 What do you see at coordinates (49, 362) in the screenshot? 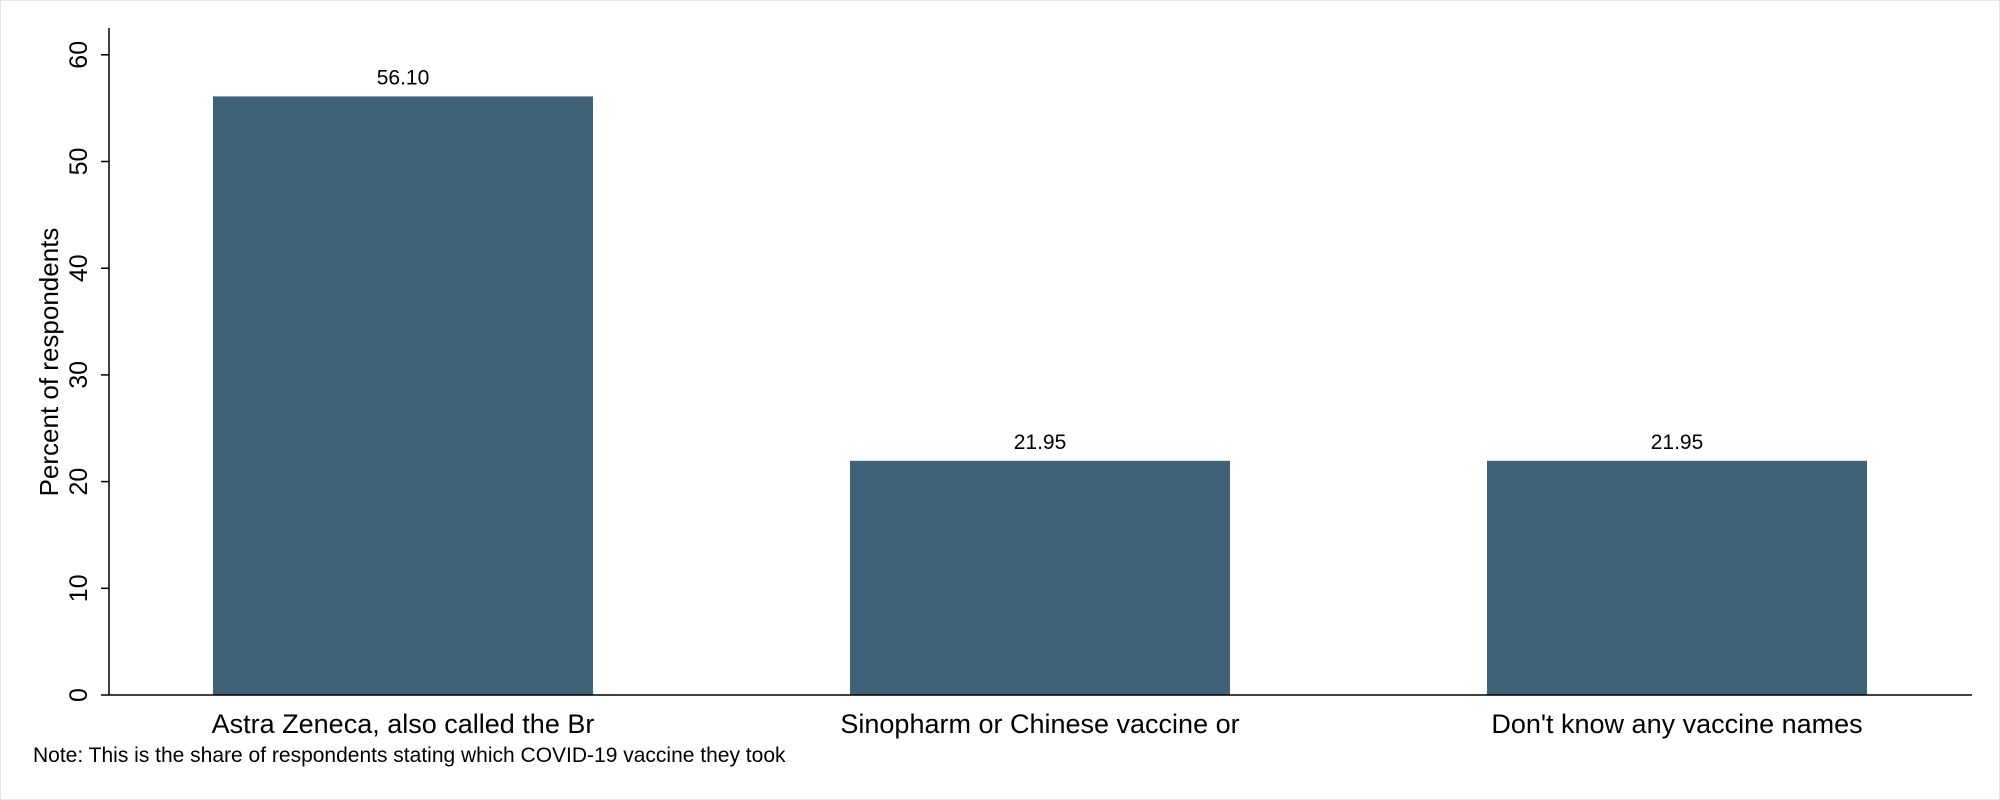
I see `y-axis-title: Percent of respondents` at bounding box center [49, 362].